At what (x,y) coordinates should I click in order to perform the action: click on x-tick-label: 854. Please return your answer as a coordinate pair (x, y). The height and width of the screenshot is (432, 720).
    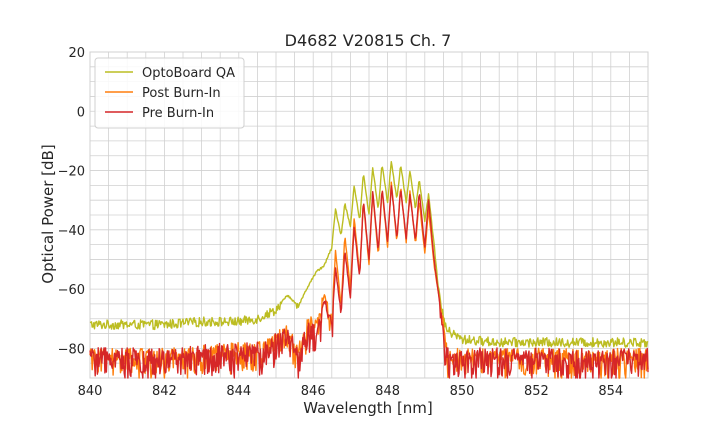
    Looking at the image, I should click on (610, 391).